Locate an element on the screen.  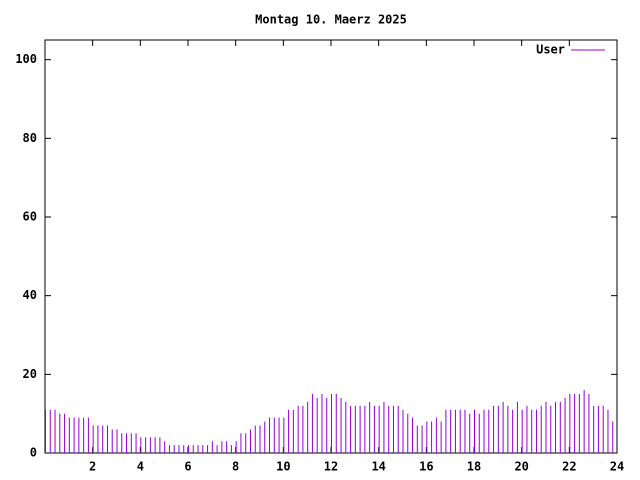
x-tick-label: 14 is located at coordinates (378, 467).